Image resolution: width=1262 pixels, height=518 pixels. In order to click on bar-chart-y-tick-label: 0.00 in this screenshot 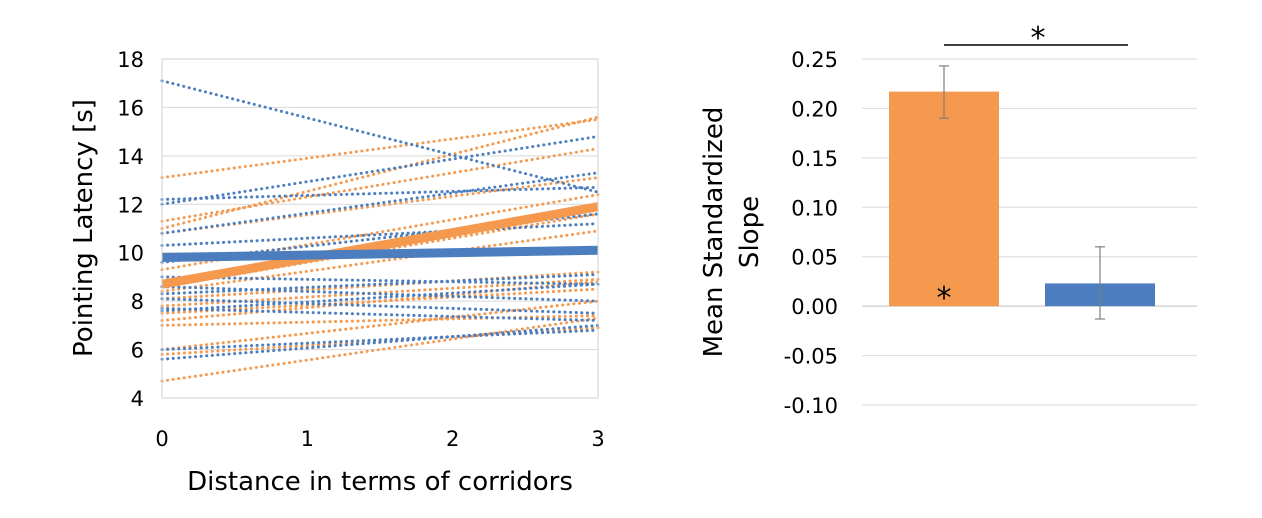, I will do `click(814, 307)`.